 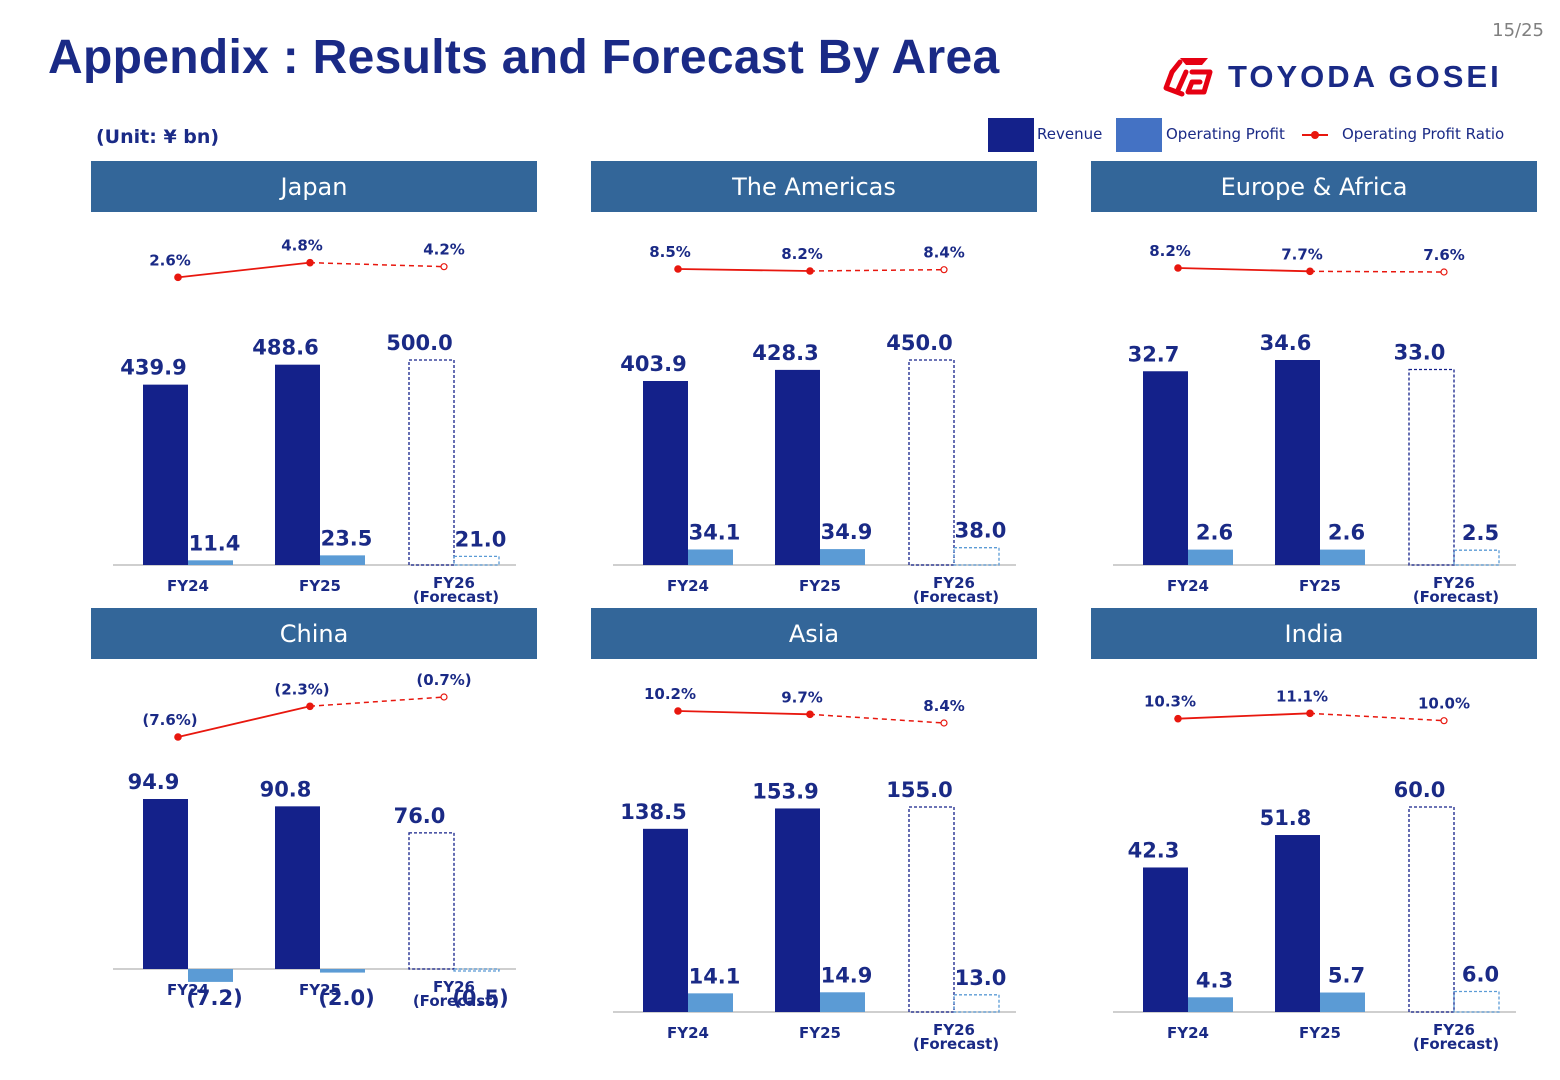 I want to click on panel-header-india: India, so click(x=1314, y=633).